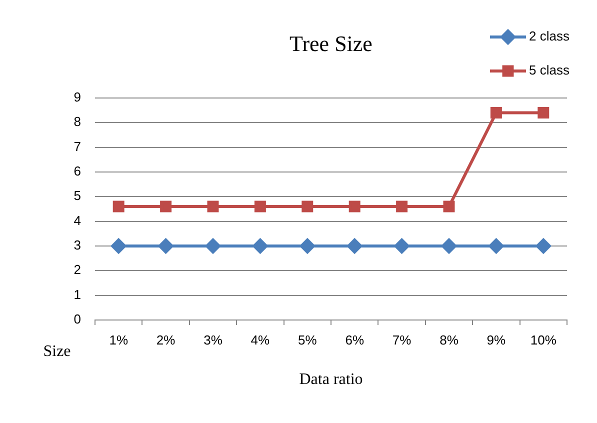 Image resolution: width=597 pixels, height=423 pixels. Describe the element at coordinates (118, 340) in the screenshot. I see `x-tick-label: 1%` at that location.